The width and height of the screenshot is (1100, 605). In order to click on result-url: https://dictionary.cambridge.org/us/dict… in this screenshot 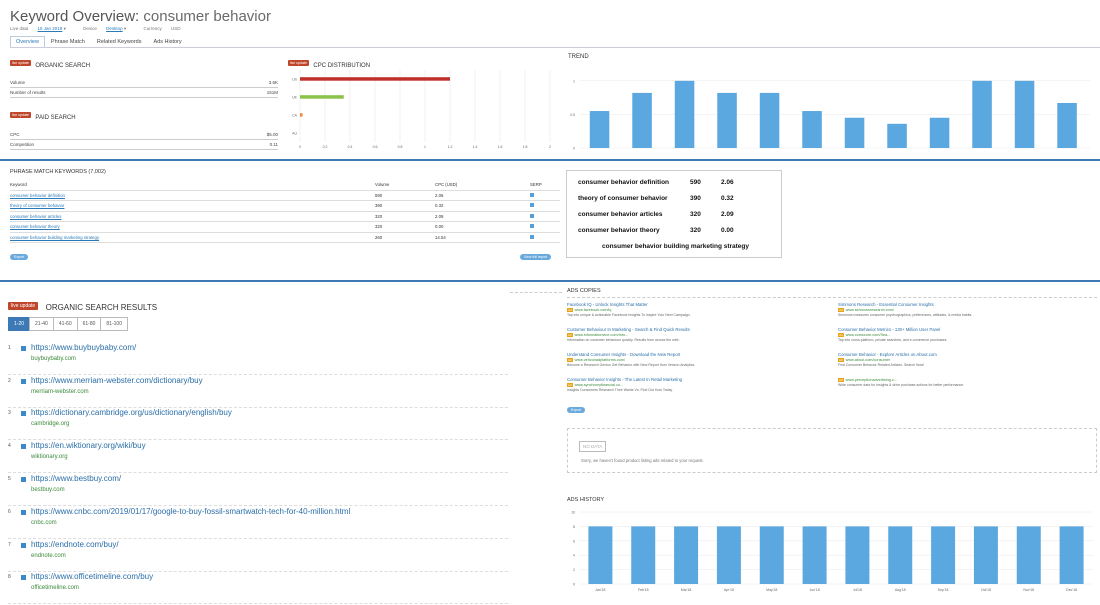, I will do `click(131, 412)`.